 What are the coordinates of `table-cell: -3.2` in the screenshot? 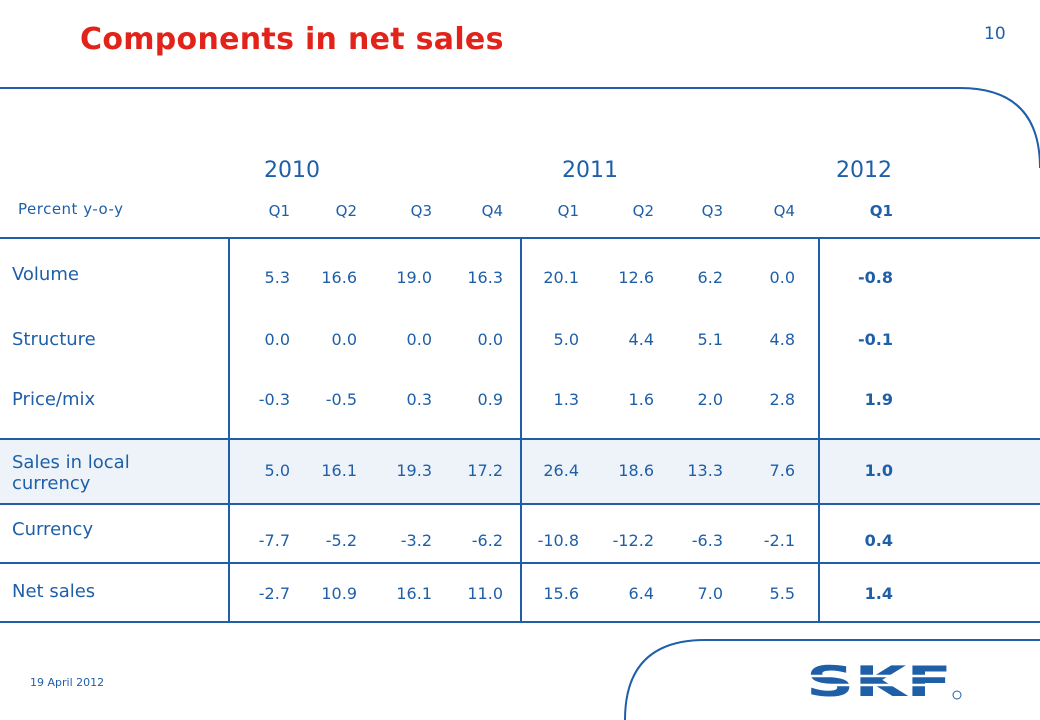 It's located at (416, 540).